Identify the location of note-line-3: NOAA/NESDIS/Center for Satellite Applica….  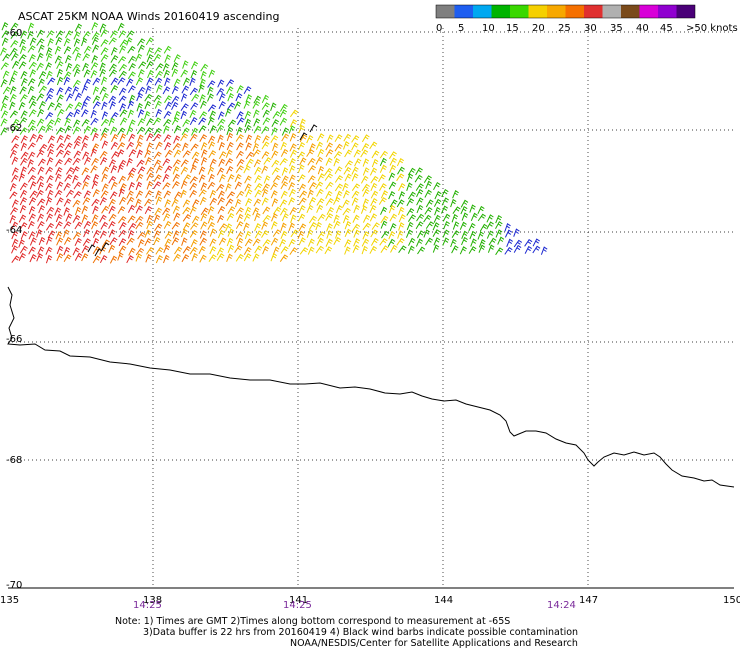
(434, 643).